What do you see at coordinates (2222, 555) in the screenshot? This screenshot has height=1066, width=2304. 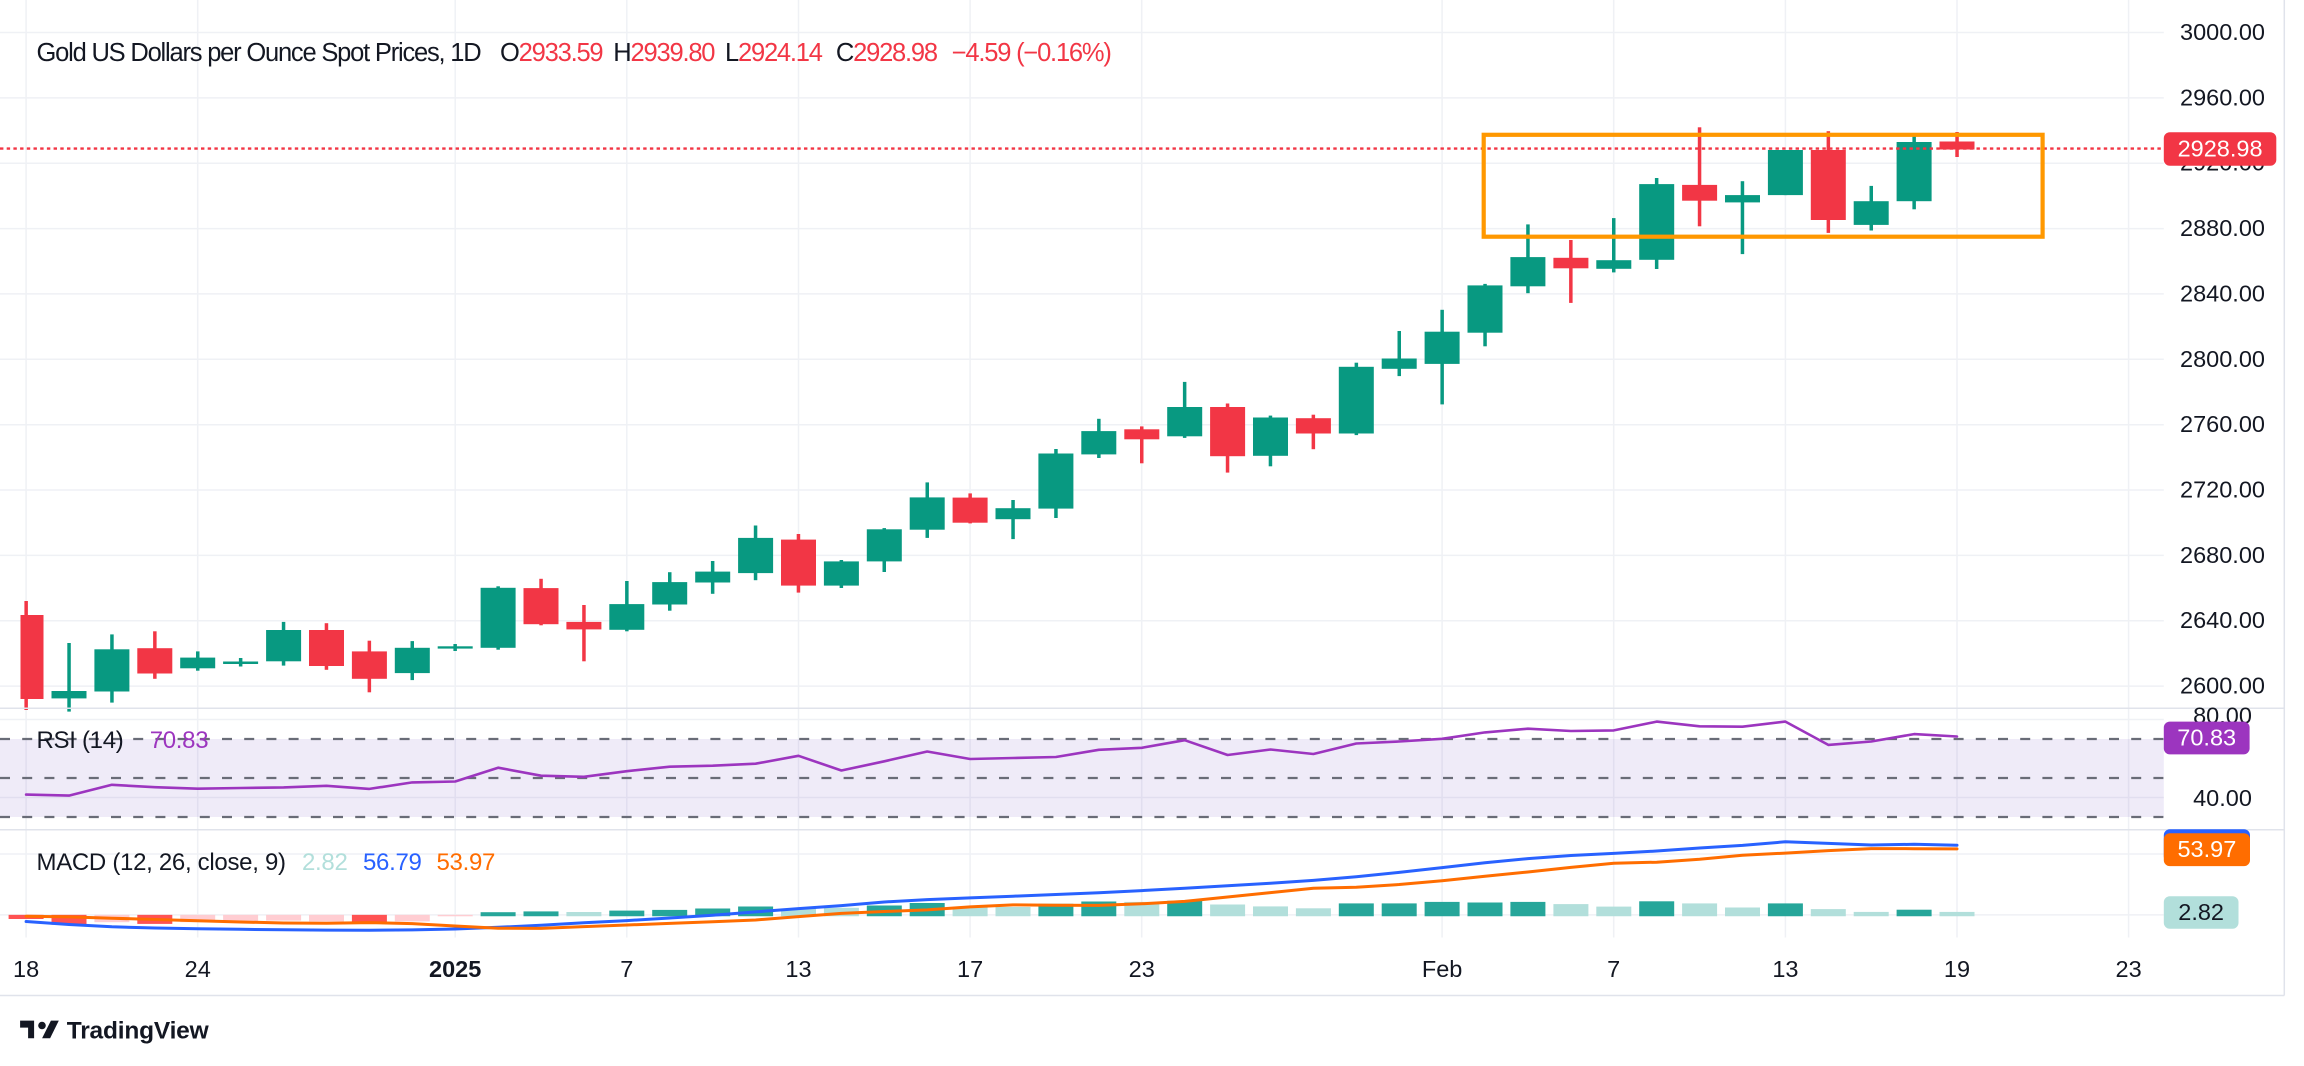 I see `svg-text: 2680.00` at bounding box center [2222, 555].